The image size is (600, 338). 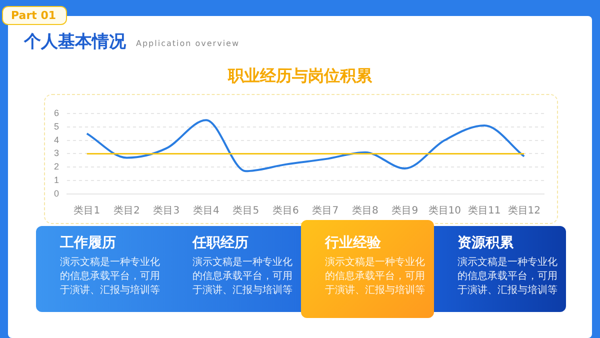 I want to click on text: 行业经验, so click(x=353, y=243).